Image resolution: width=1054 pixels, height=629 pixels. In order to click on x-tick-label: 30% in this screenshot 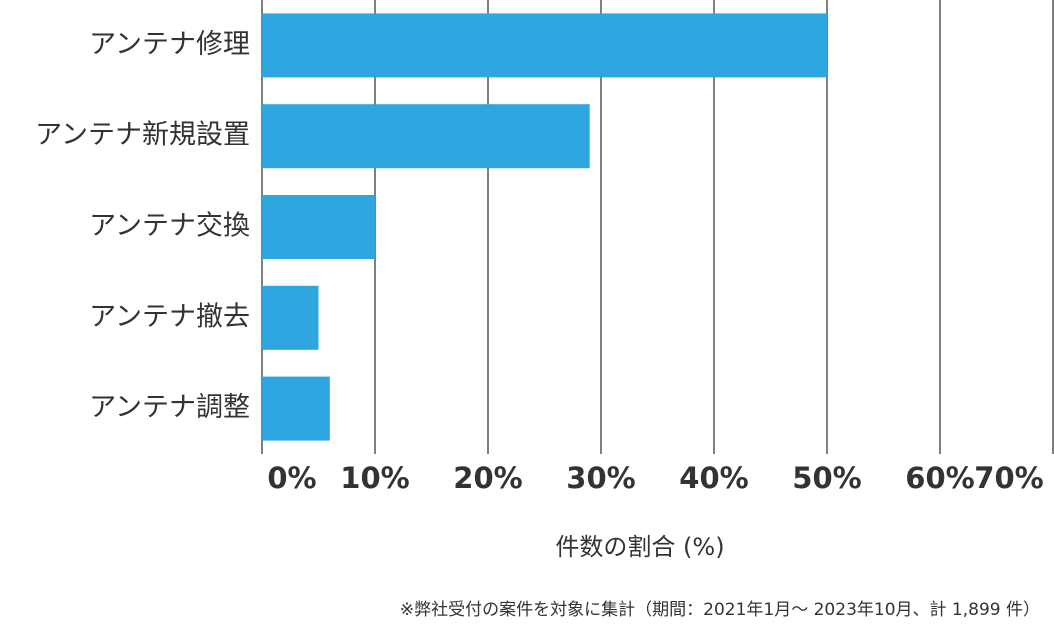, I will do `click(600, 478)`.